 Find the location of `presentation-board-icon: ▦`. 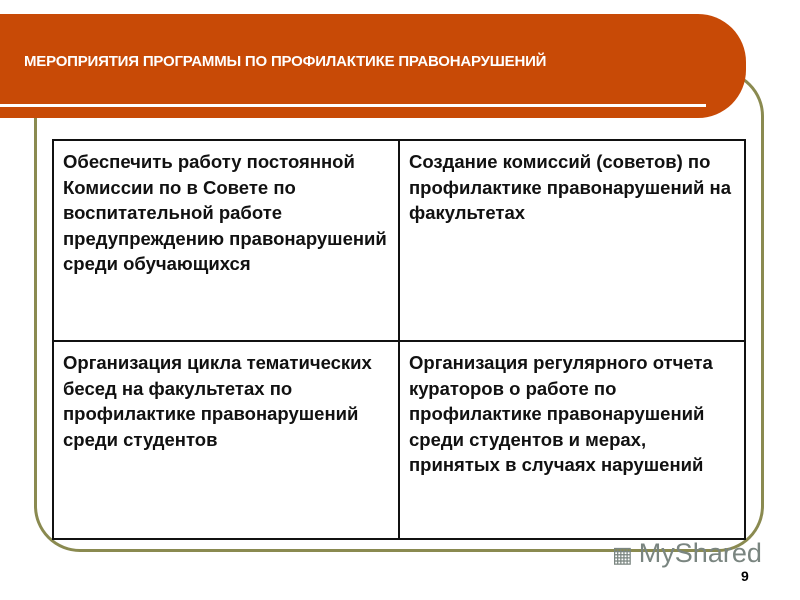

presentation-board-icon: ▦ is located at coordinates (622, 554).